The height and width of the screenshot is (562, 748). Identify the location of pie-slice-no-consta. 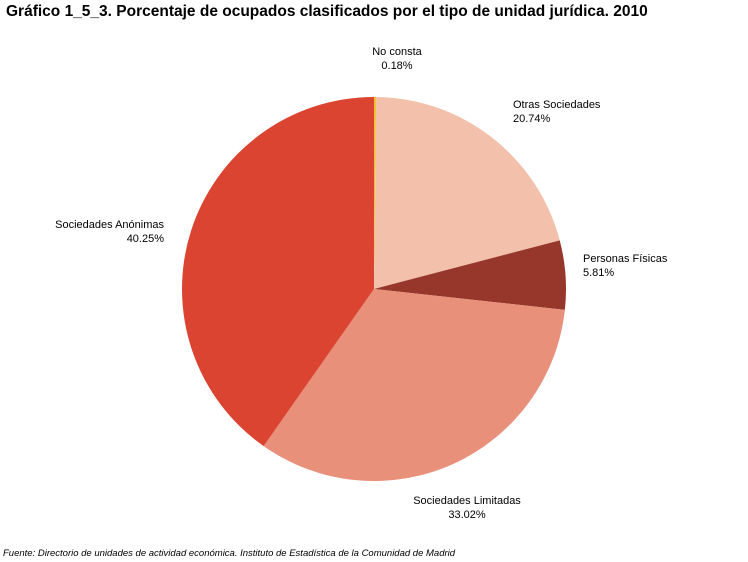
(375, 192).